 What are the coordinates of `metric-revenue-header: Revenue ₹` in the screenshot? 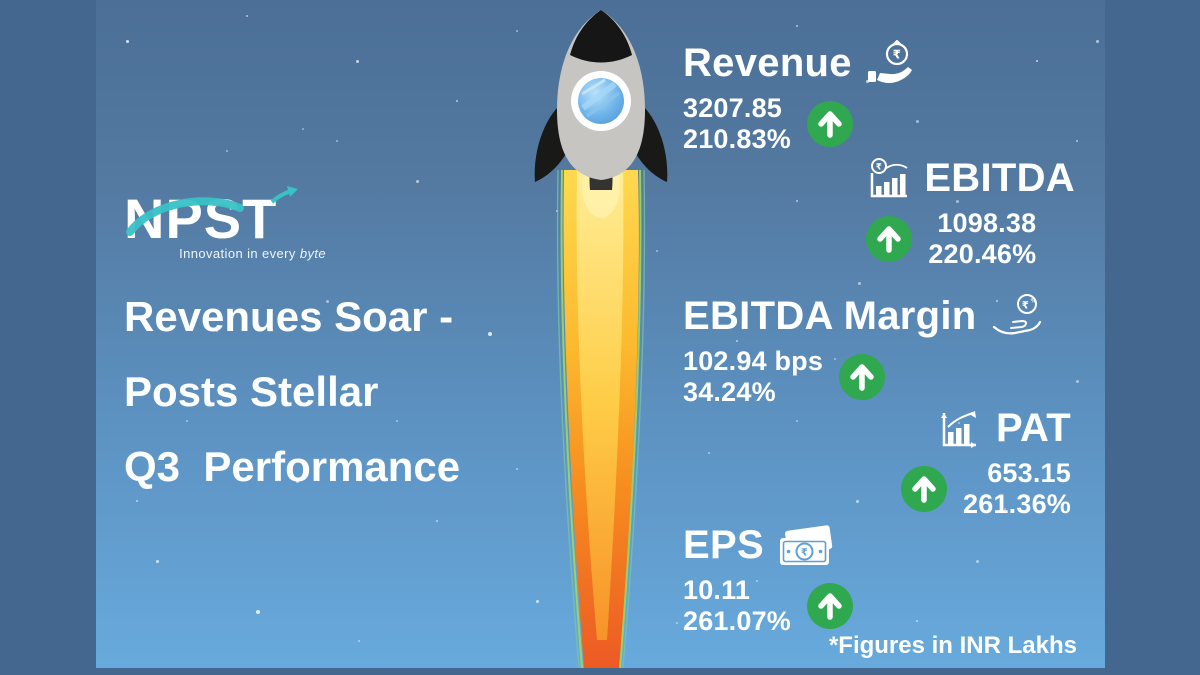 It's located at (798, 63).